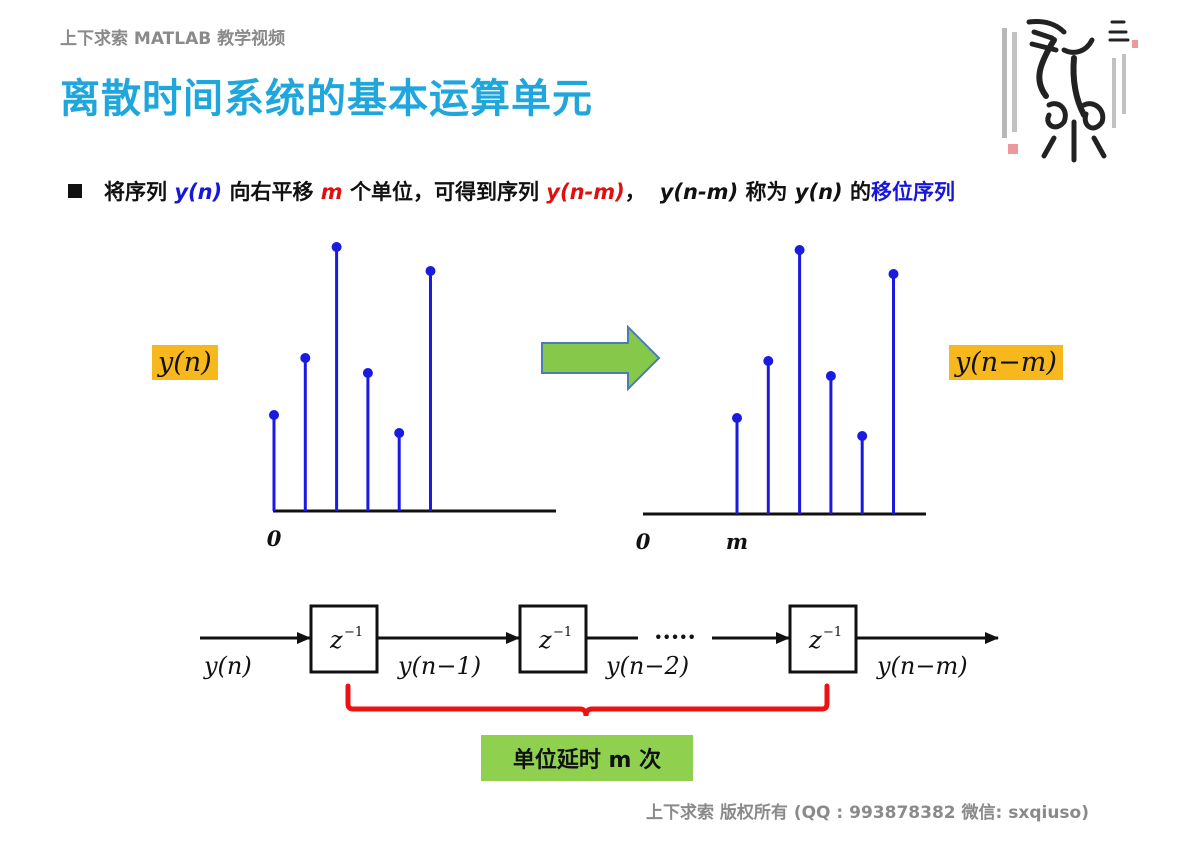 The height and width of the screenshot is (843, 1192). Describe the element at coordinates (562, 632) in the screenshot. I see `delay-exp-2: −1` at that location.